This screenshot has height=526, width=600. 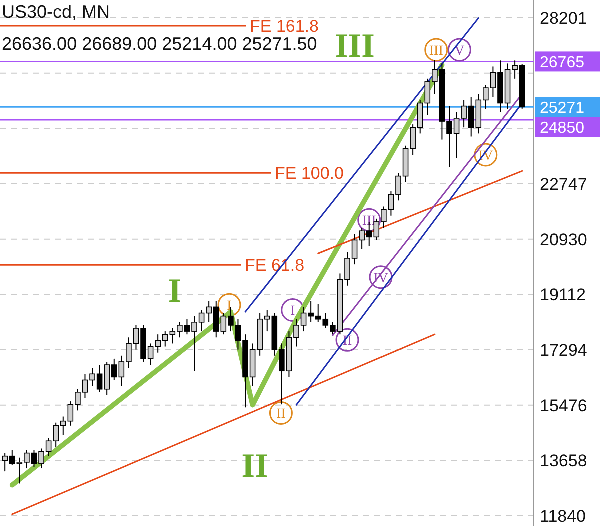 What do you see at coordinates (562, 63) in the screenshot?
I see `ref-line-label: 26765` at bounding box center [562, 63].